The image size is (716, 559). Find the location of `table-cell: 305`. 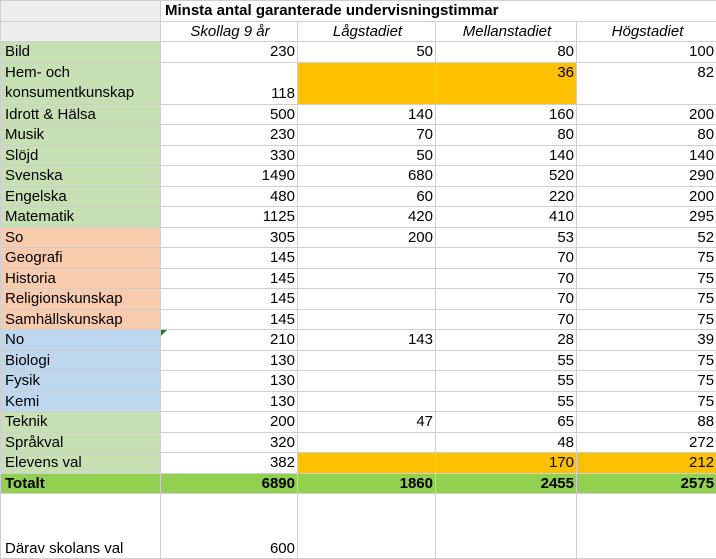

table-cell: 305 is located at coordinates (229, 237).